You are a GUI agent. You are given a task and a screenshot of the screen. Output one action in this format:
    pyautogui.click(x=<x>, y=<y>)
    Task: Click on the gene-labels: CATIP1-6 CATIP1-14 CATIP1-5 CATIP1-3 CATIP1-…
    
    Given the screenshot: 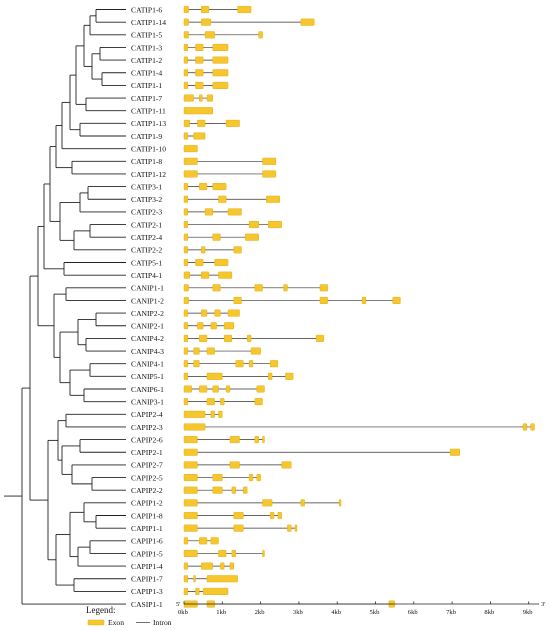 What is the action you would take?
    pyautogui.click(x=148, y=307)
    